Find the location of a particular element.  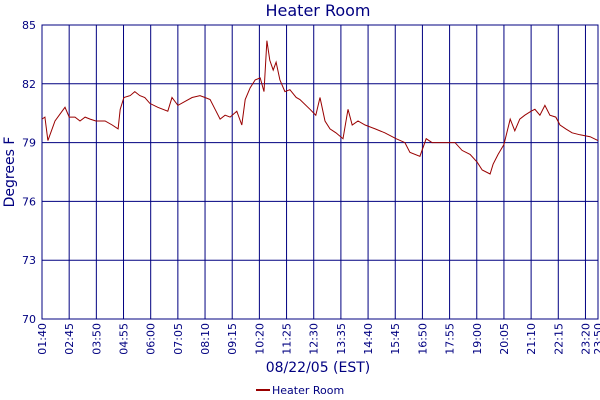

x-tick-label: 13:35 is located at coordinates (341, 339).